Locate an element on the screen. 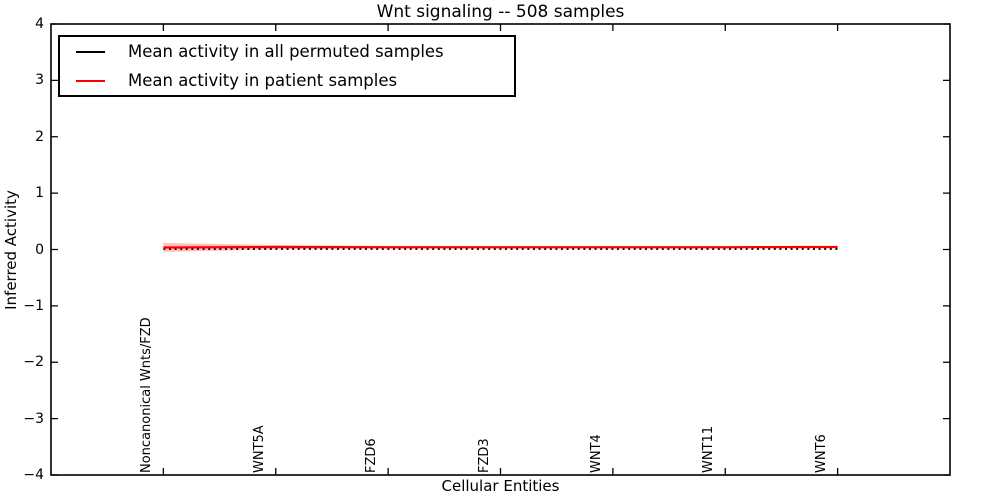 This screenshot has height=500, width=1000. legend-label: Mean activity in all permuted samples is located at coordinates (286, 51).